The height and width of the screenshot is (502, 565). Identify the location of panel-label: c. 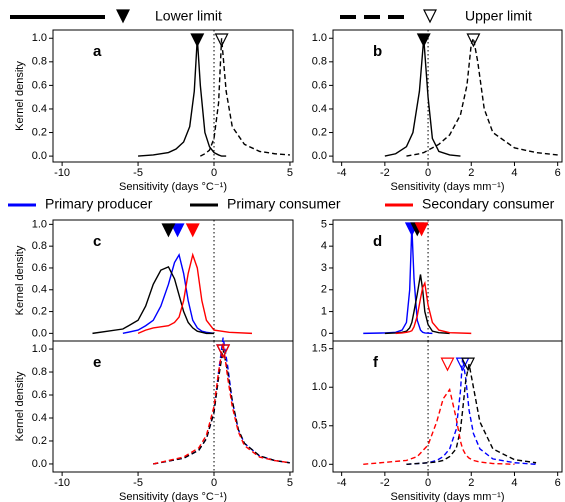
(97, 241).